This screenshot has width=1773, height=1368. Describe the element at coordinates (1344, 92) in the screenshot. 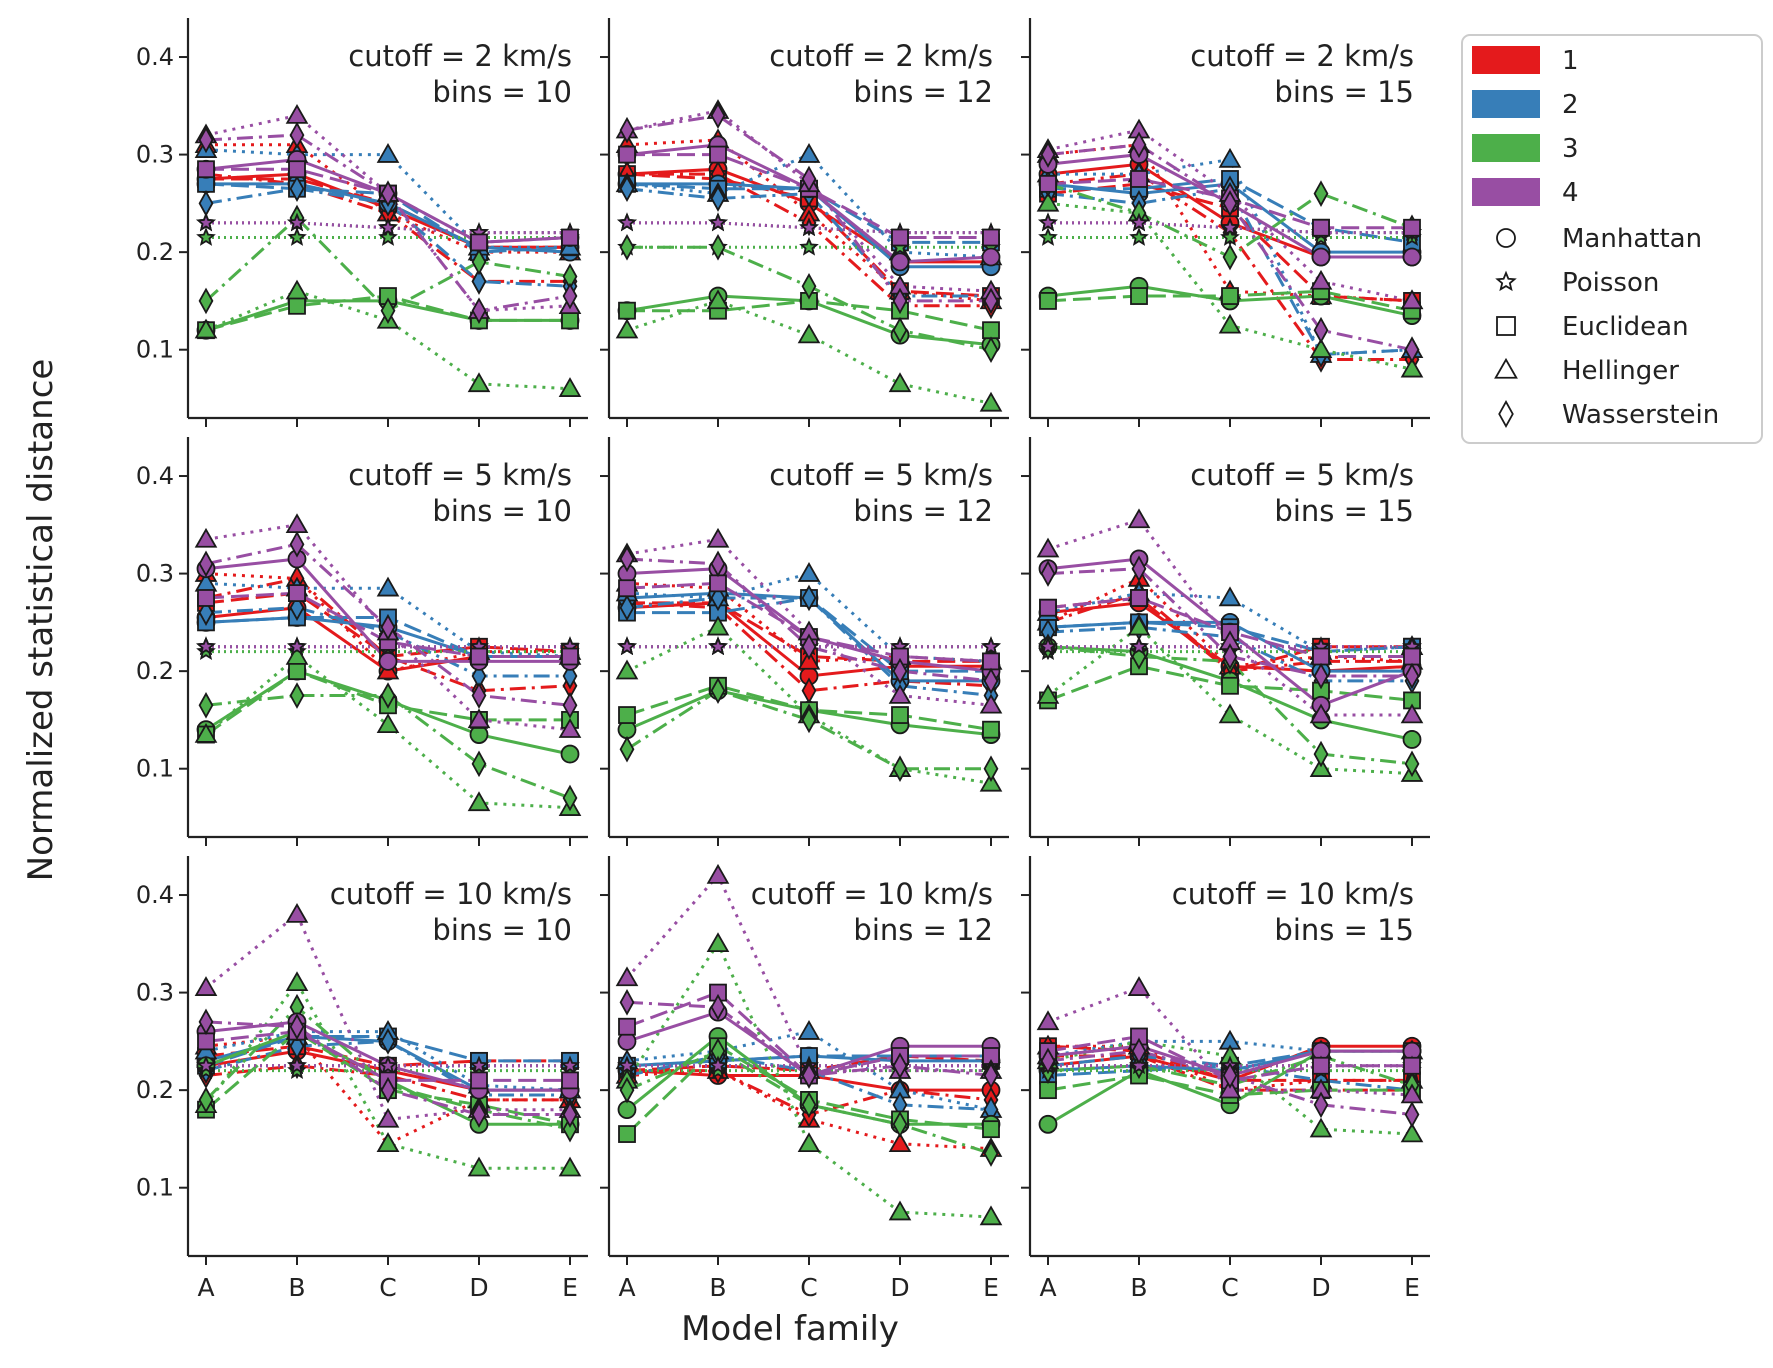

I see `panel-title-bins: bins = 15` at that location.